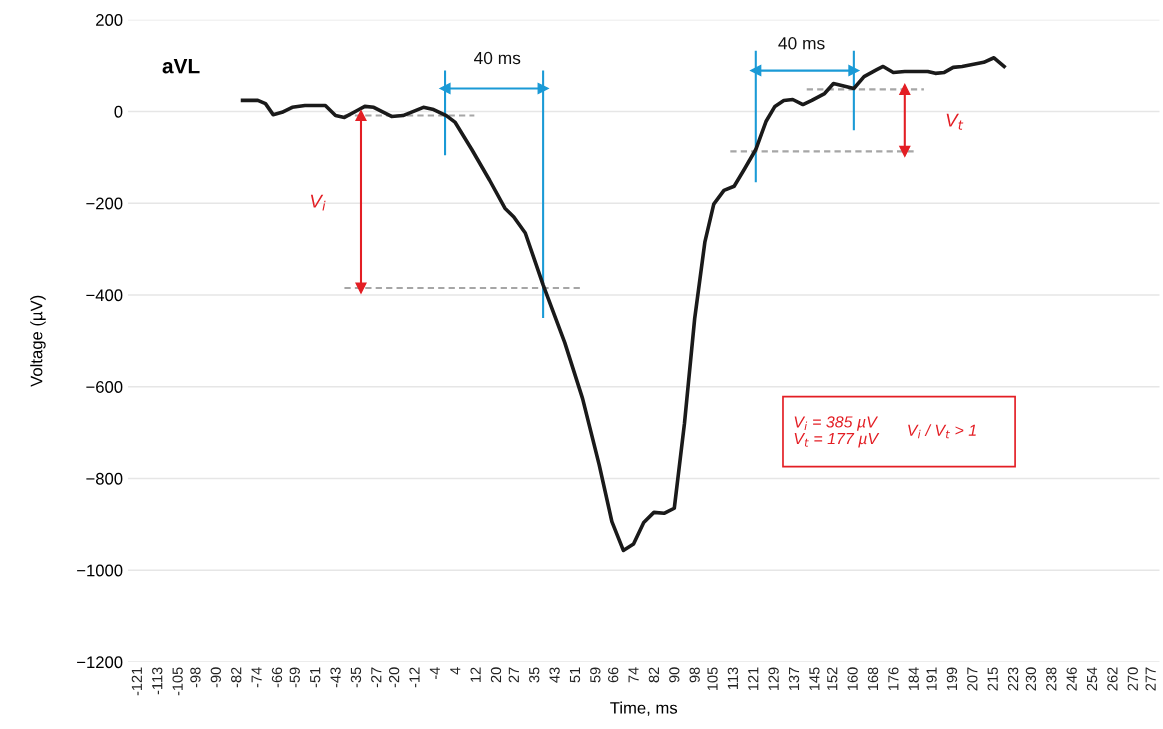 Image resolution: width=1163 pixels, height=729 pixels. I want to click on x-tick-label: -59, so click(294, 677).